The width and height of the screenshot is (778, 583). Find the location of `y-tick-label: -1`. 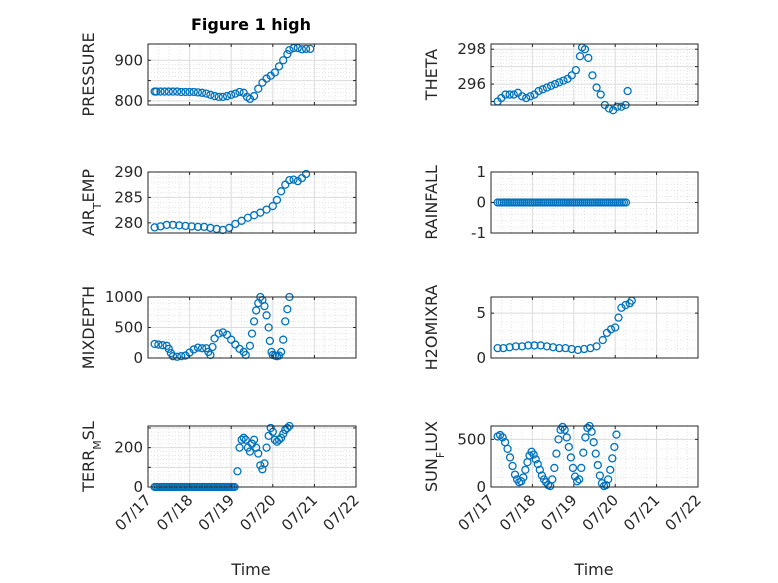

y-tick-label: -1 is located at coordinates (478, 233).